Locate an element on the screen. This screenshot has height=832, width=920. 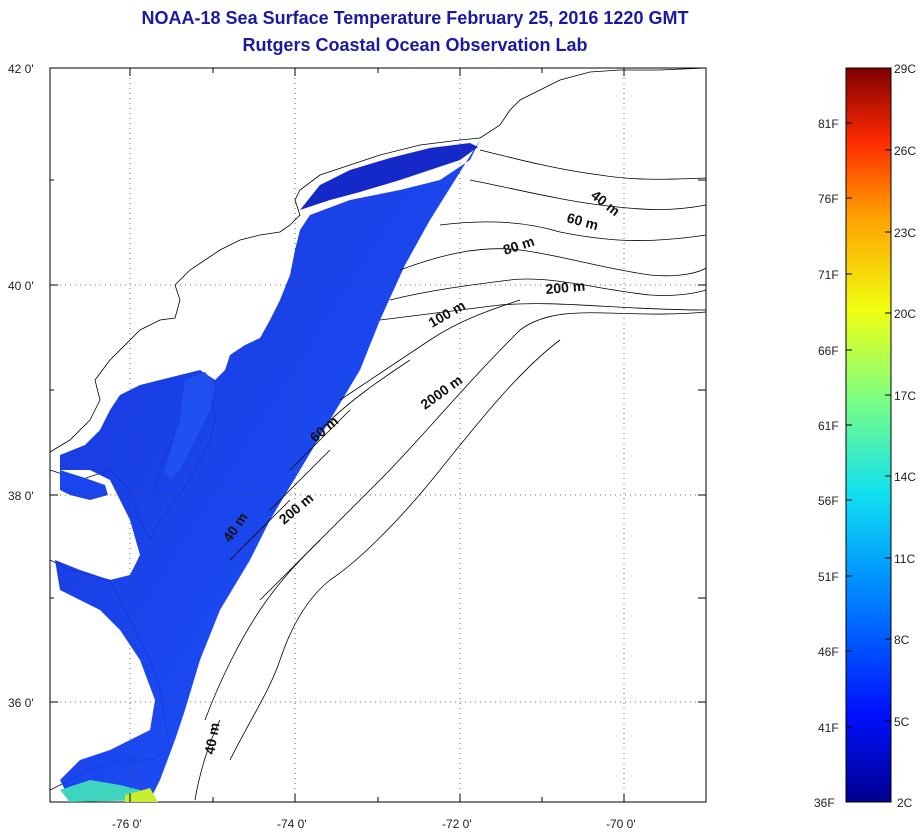
lat-label-40: 40 0' is located at coordinates (21, 286).